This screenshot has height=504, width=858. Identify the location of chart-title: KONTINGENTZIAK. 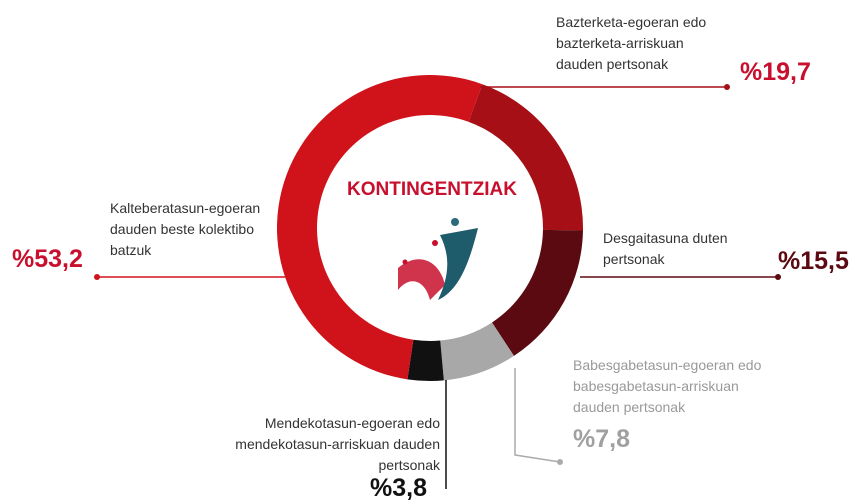
(432, 189).